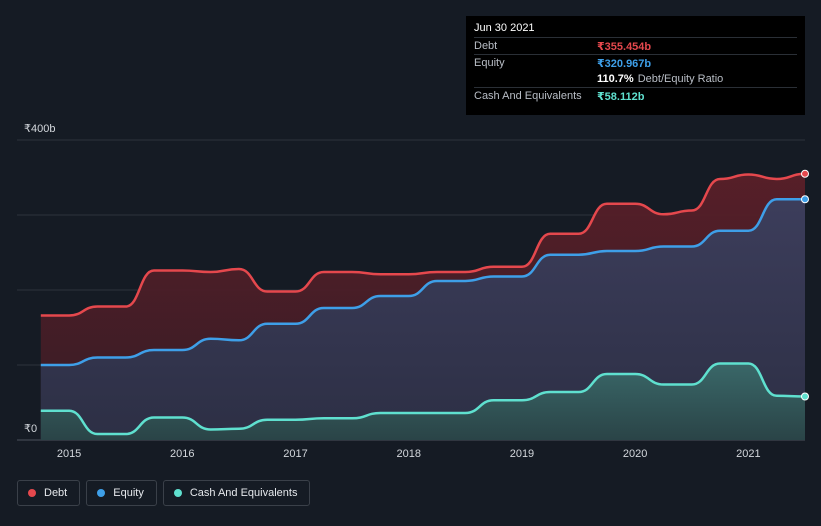  Describe the element at coordinates (635, 454) in the screenshot. I see `x-tick-label: 2020` at that location.